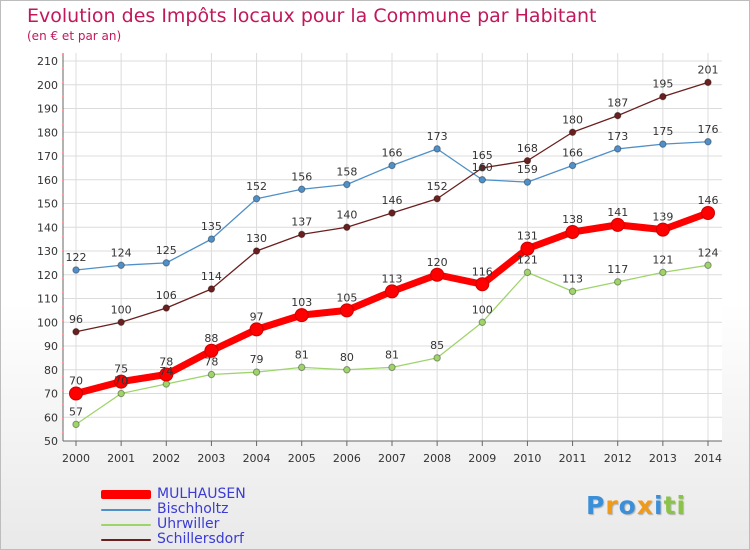  I want to click on data-label-bischholtz: 124, so click(121, 252).